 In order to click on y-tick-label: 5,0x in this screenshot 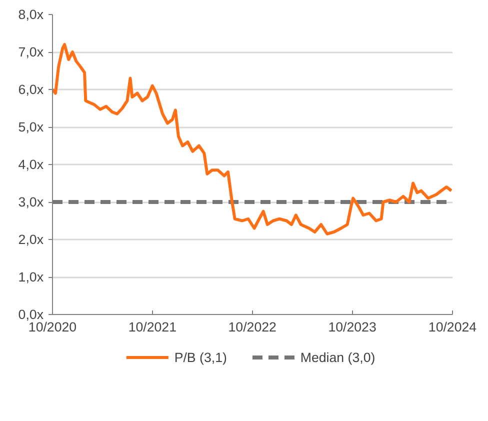, I will do `click(31, 127)`.